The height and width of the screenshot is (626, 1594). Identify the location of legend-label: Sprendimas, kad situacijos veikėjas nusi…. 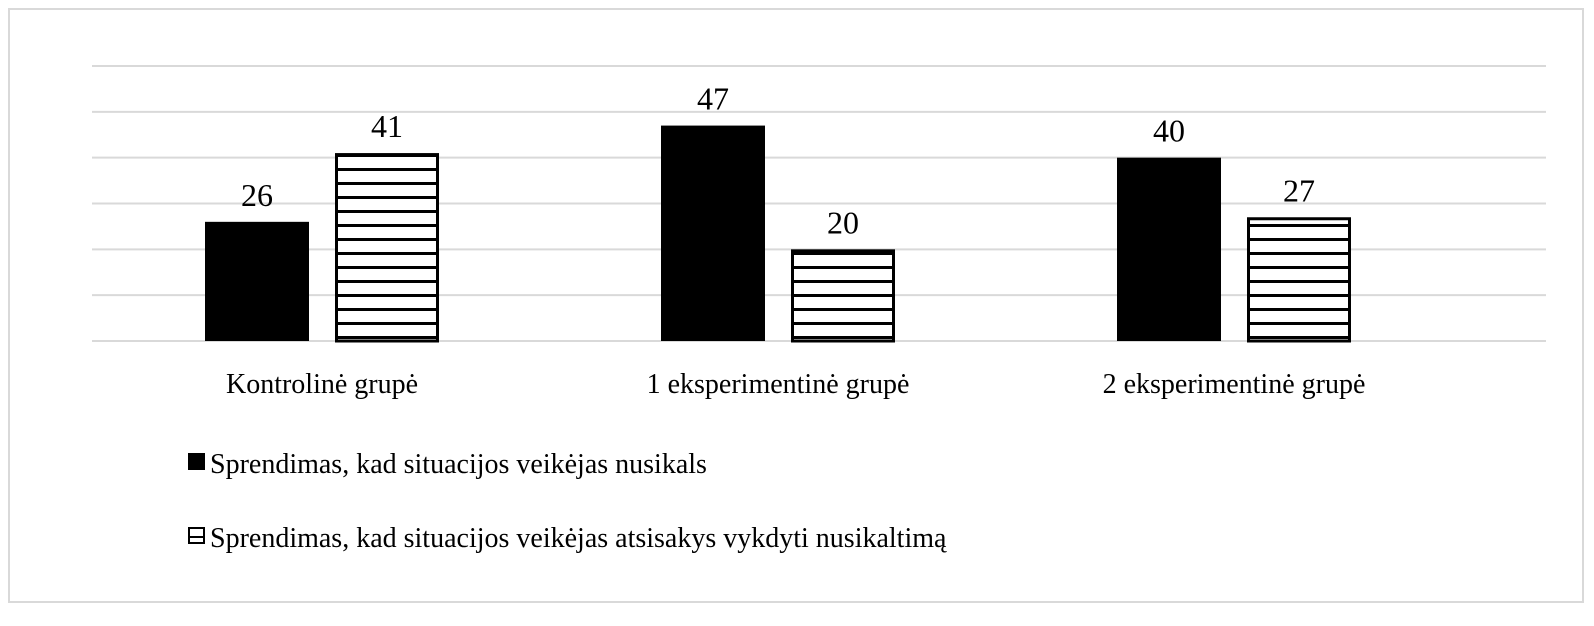
(458, 464).